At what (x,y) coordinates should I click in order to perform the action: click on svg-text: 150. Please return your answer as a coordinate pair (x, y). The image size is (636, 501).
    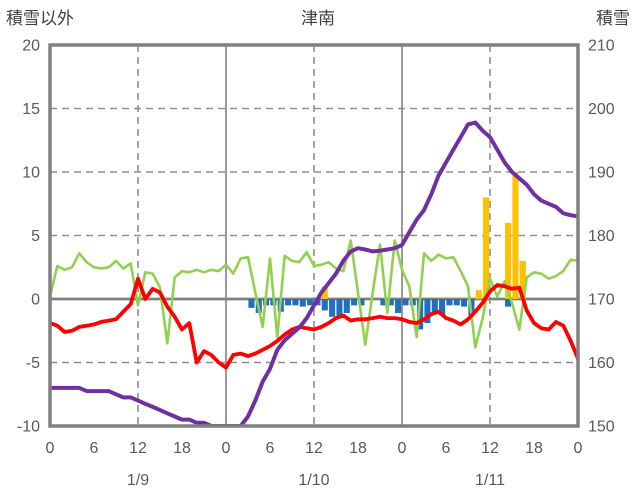
    Looking at the image, I should click on (601, 427).